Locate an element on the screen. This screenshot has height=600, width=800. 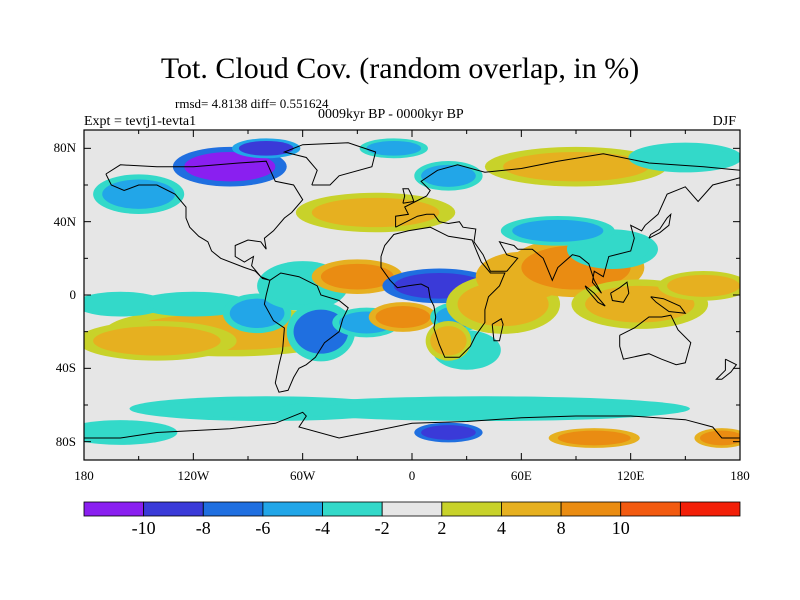
period-label: 0009kyr BP - 0000kyr BP is located at coordinates (391, 114).